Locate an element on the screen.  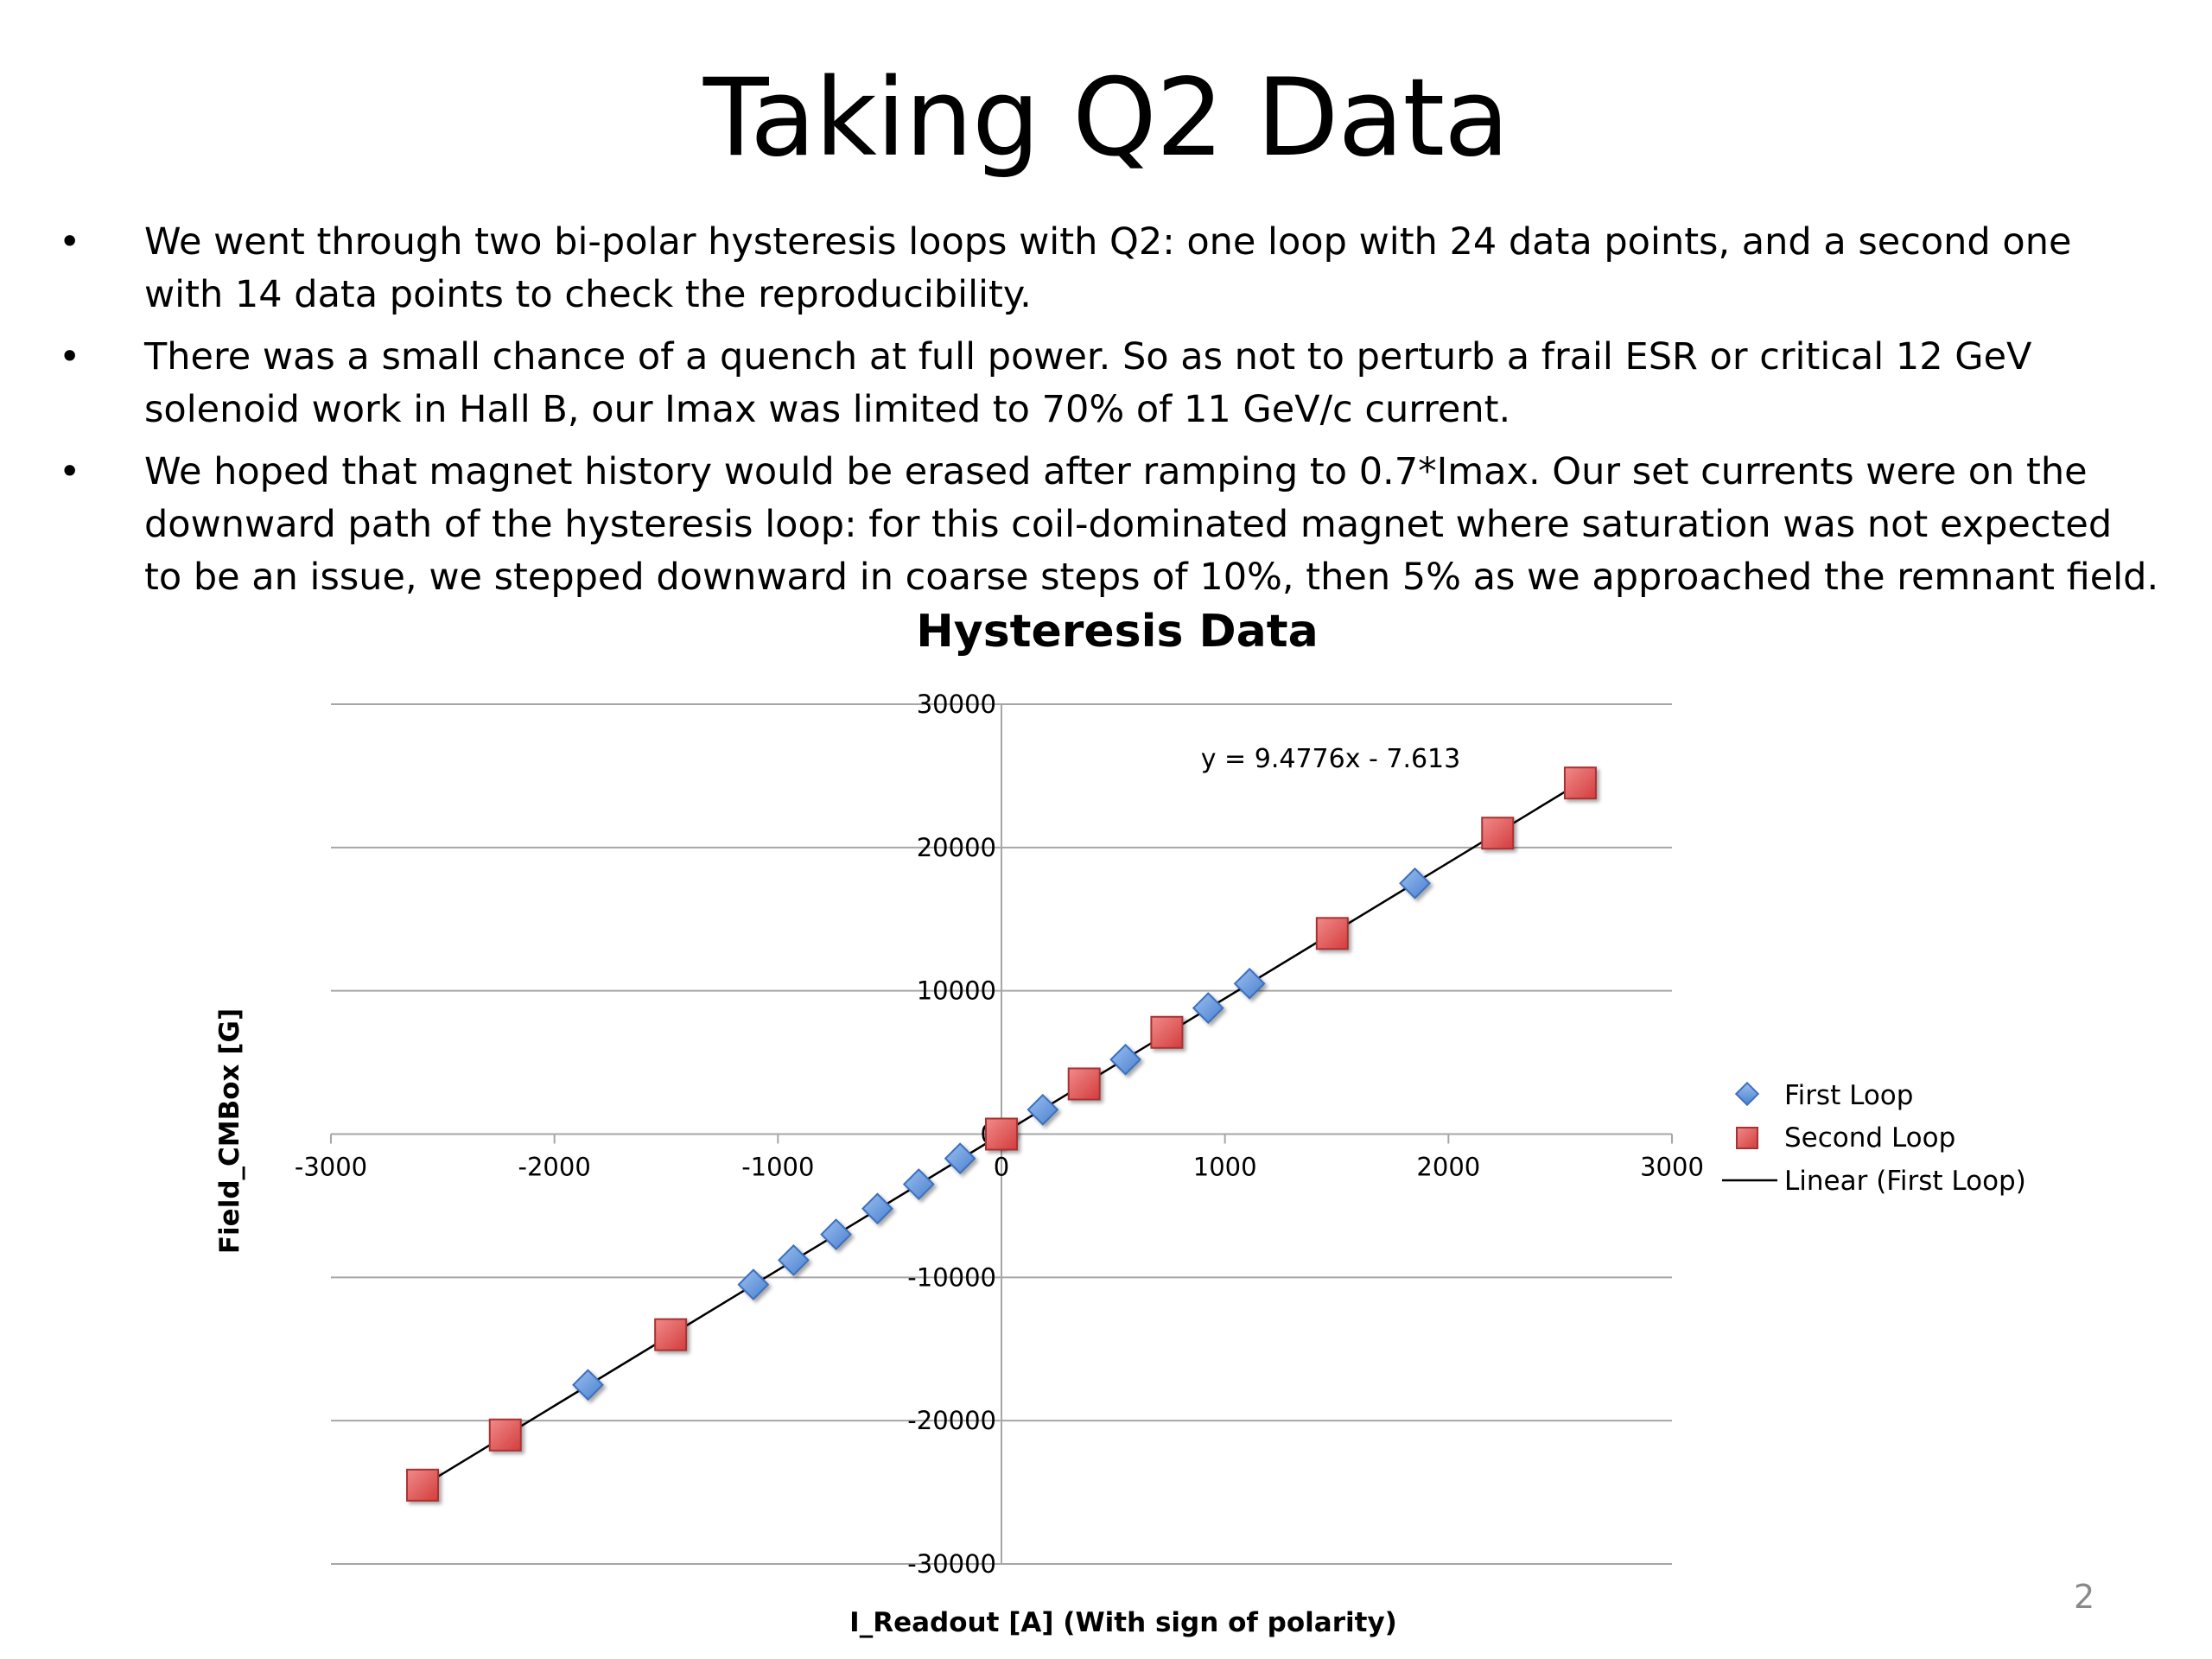
legend-label-trendline: Linear (First Loop) is located at coordinates (1905, 1181).